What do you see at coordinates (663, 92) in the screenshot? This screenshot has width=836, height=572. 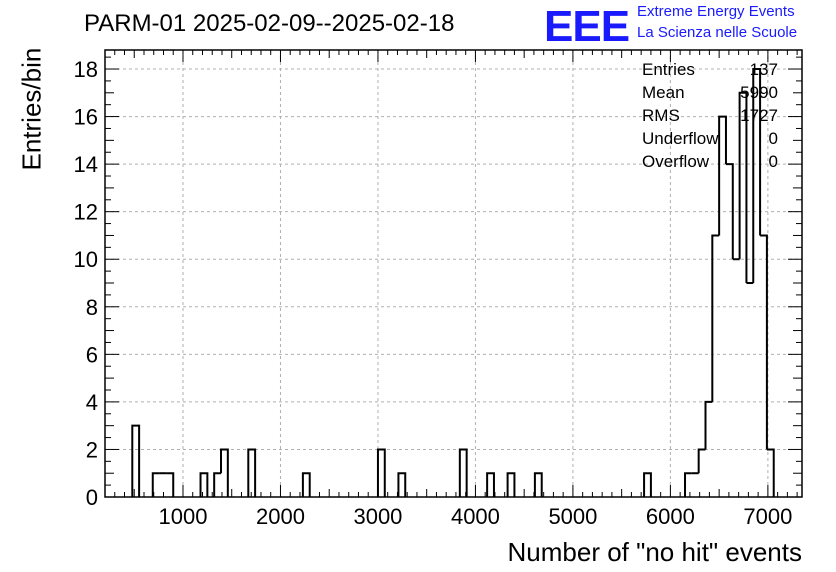 I see `stats-key: Mean` at bounding box center [663, 92].